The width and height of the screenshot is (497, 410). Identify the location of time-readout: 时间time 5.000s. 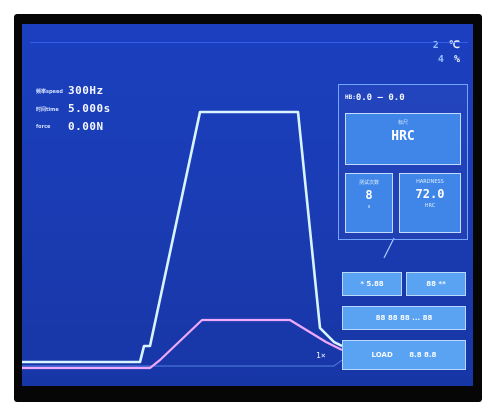
(73, 108).